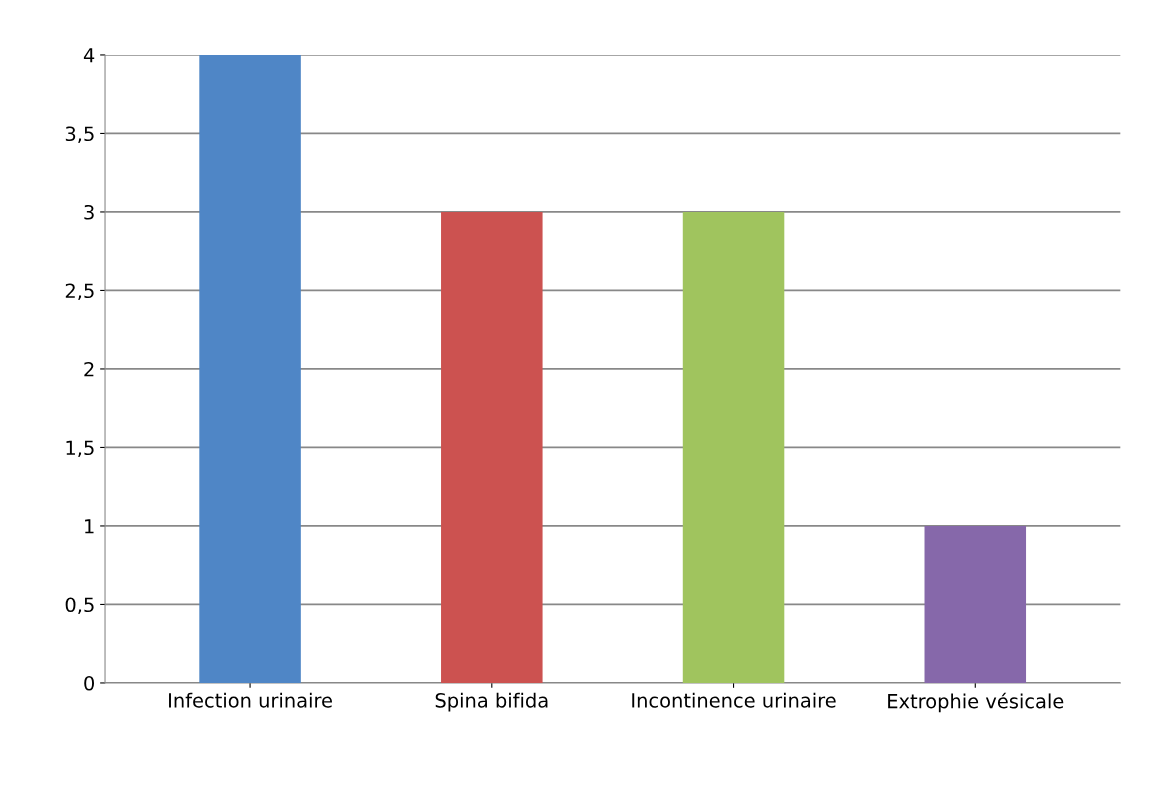 This screenshot has height=785, width=1167. Describe the element at coordinates (89, 526) in the screenshot. I see `y-tick-label: 1` at that location.